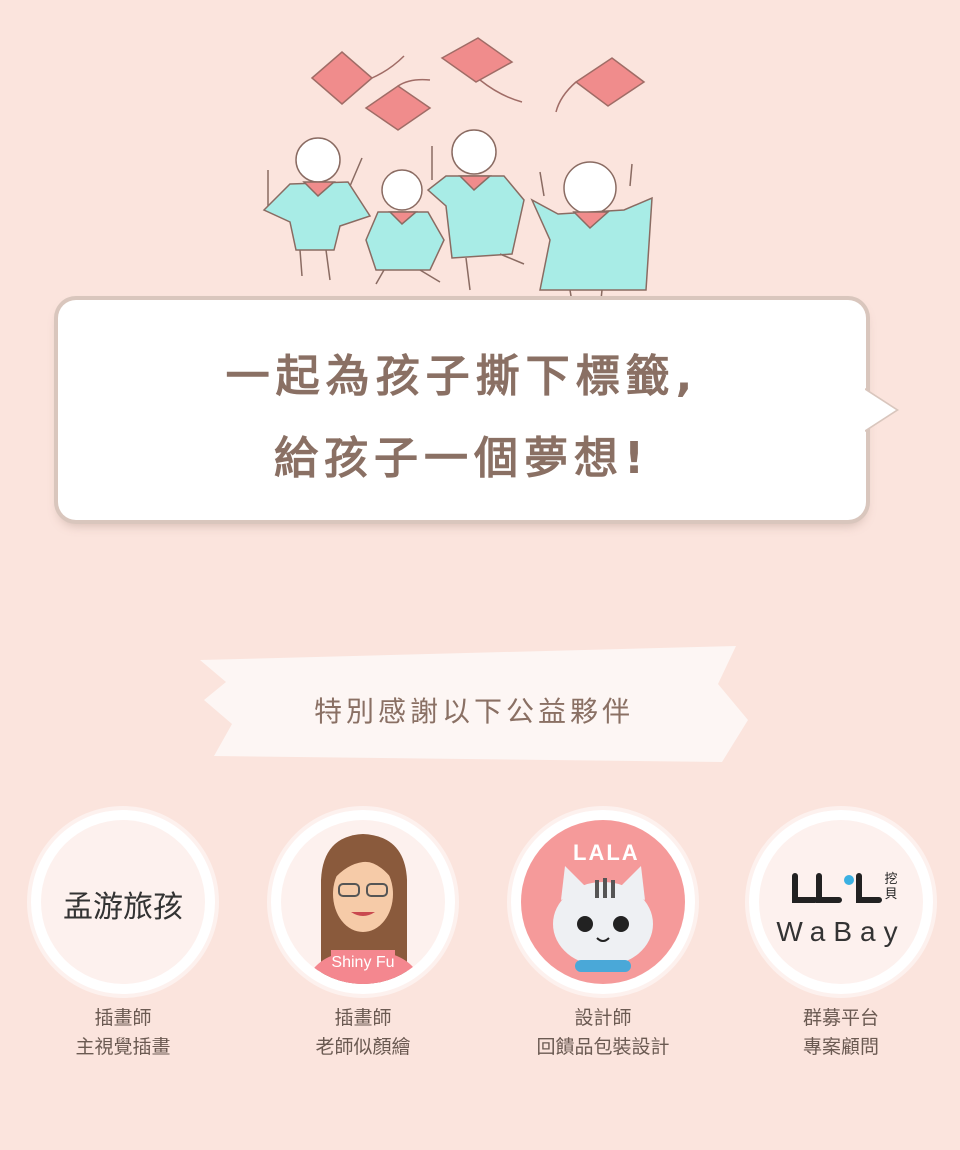  What do you see at coordinates (457, 184) in the screenshot?
I see `graduates-illustration` at bounding box center [457, 184].